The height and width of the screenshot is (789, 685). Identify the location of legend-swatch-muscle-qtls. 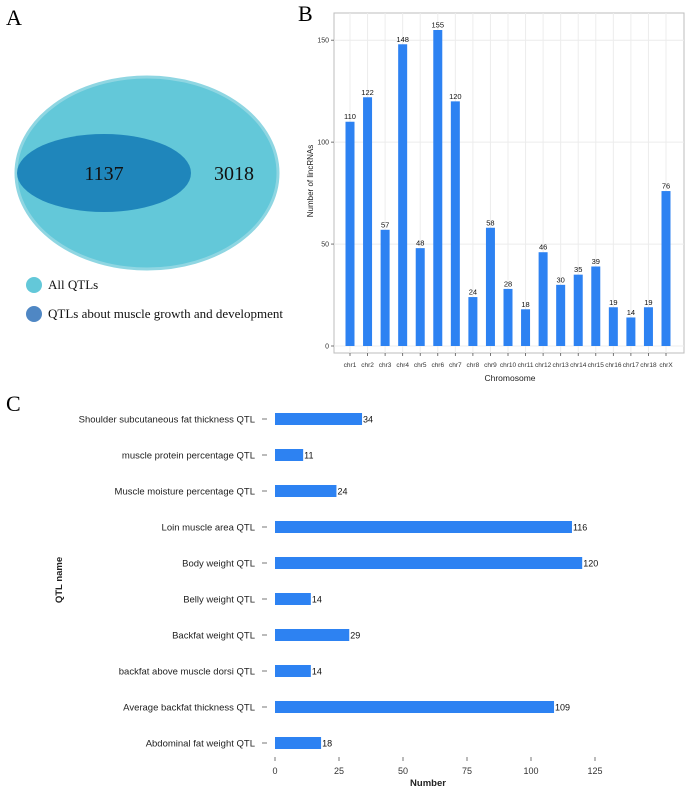
(34, 314).